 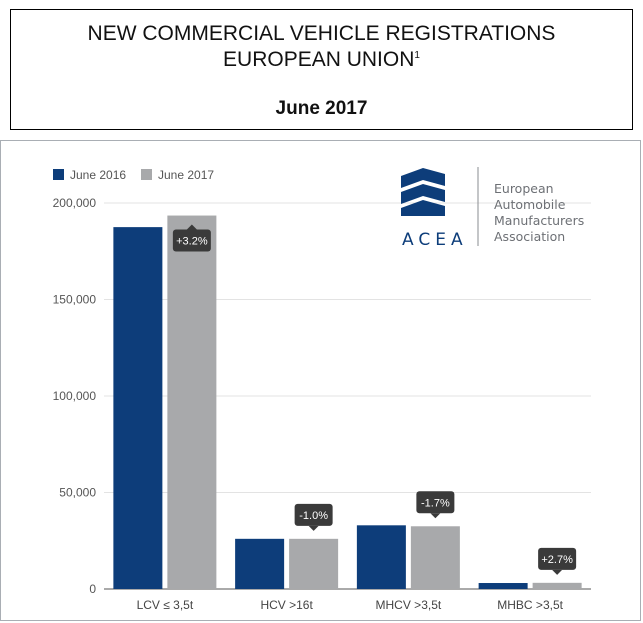 What do you see at coordinates (524, 188) in the screenshot?
I see `logo-name-line-1: European` at bounding box center [524, 188].